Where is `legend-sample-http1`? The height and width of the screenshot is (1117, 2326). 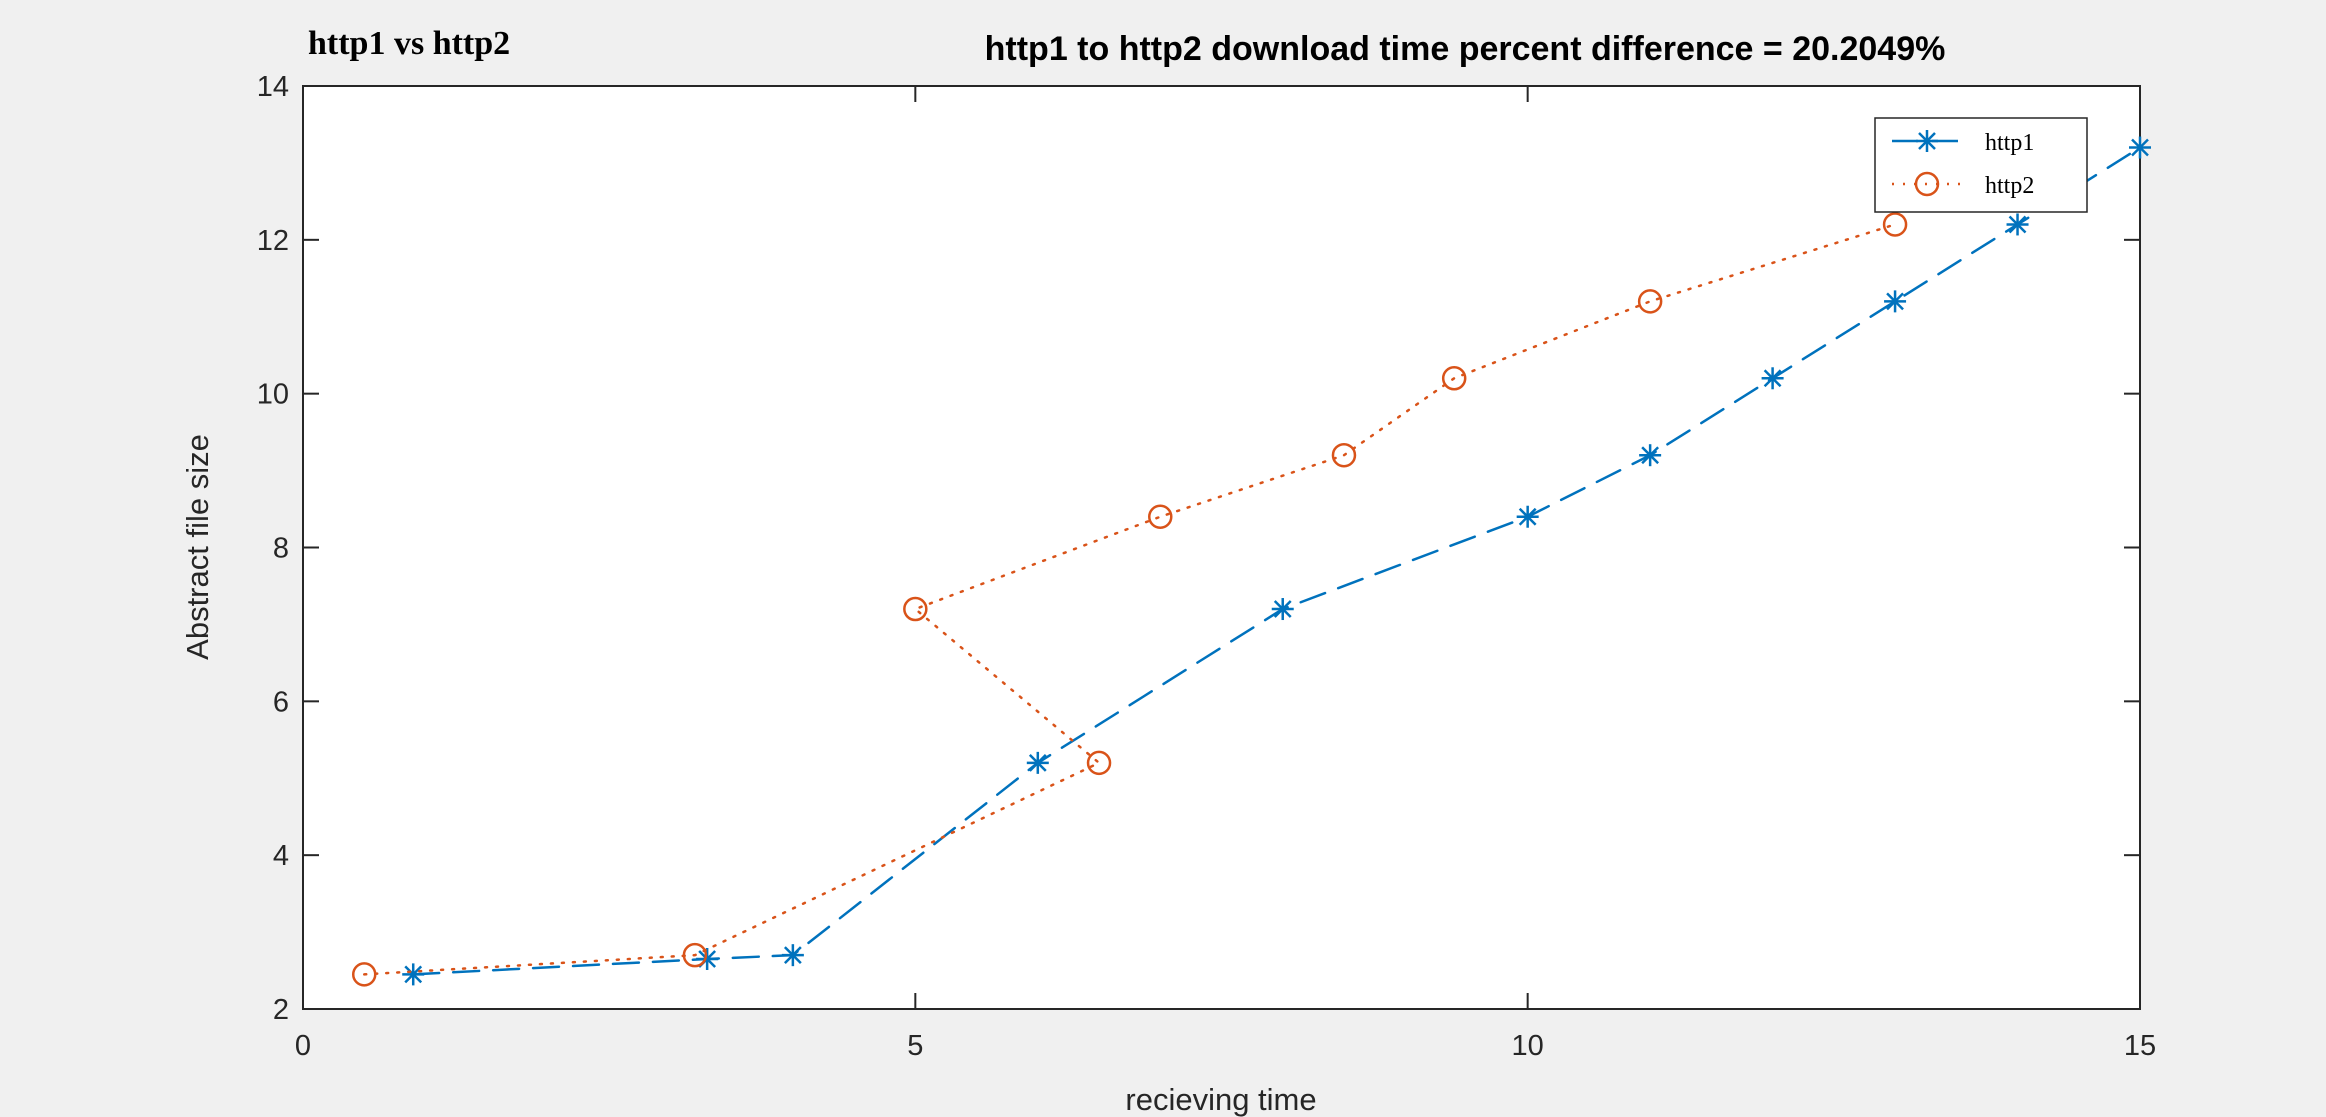
legend-sample-http1 is located at coordinates (1927, 141).